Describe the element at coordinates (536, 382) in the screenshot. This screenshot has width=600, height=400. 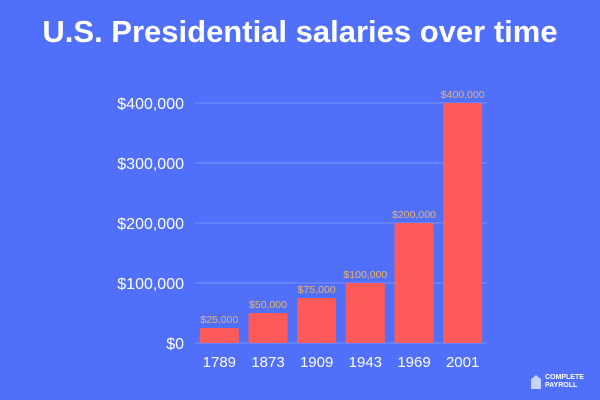
I see `logo-building-icon` at that location.